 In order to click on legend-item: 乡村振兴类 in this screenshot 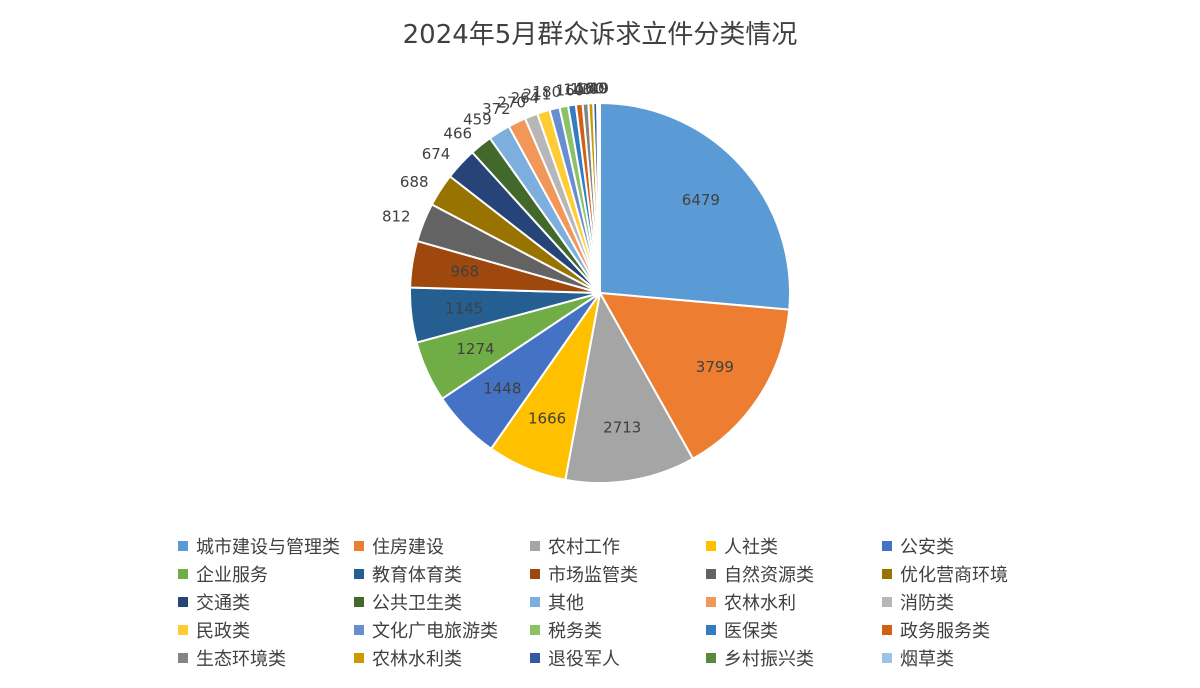, I will do `click(760, 658)`.